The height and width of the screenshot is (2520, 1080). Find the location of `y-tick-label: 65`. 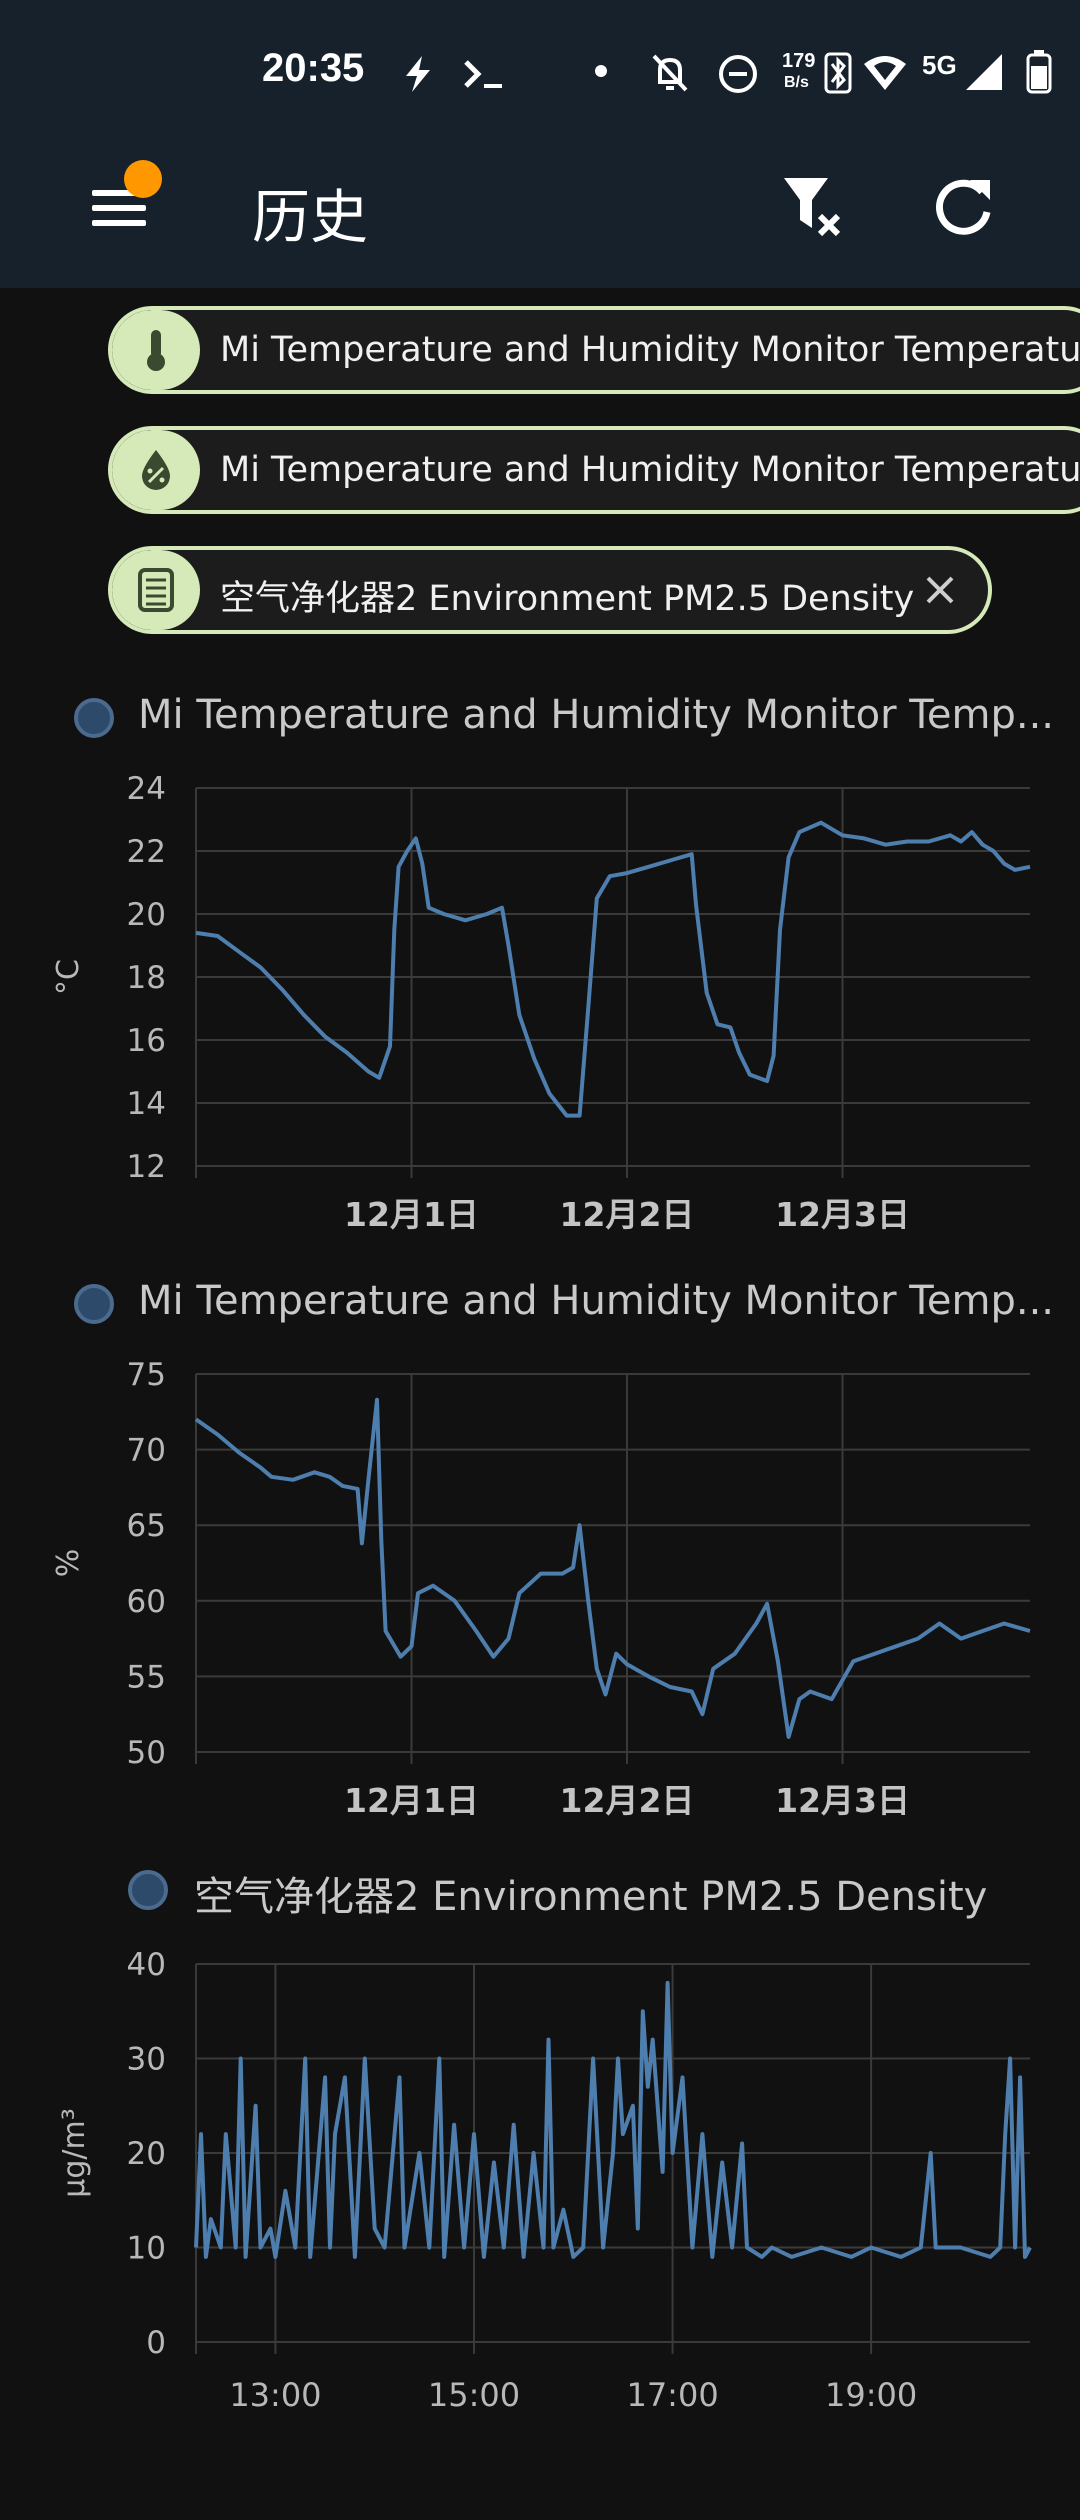

y-tick-label: 65 is located at coordinates (146, 1526).